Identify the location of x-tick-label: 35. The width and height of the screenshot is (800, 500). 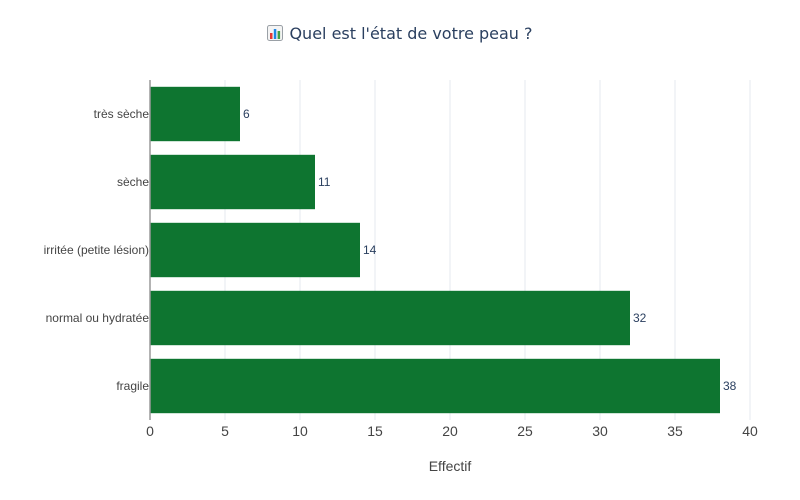
(675, 431).